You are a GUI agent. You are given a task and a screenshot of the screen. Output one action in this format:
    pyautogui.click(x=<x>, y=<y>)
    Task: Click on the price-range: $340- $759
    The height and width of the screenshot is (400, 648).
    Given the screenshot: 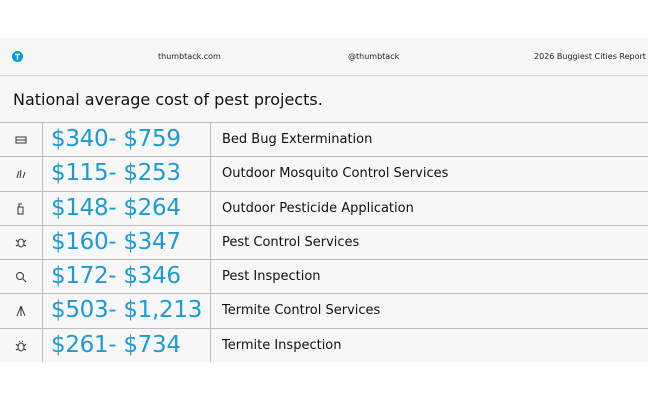 What is the action you would take?
    pyautogui.click(x=116, y=139)
    